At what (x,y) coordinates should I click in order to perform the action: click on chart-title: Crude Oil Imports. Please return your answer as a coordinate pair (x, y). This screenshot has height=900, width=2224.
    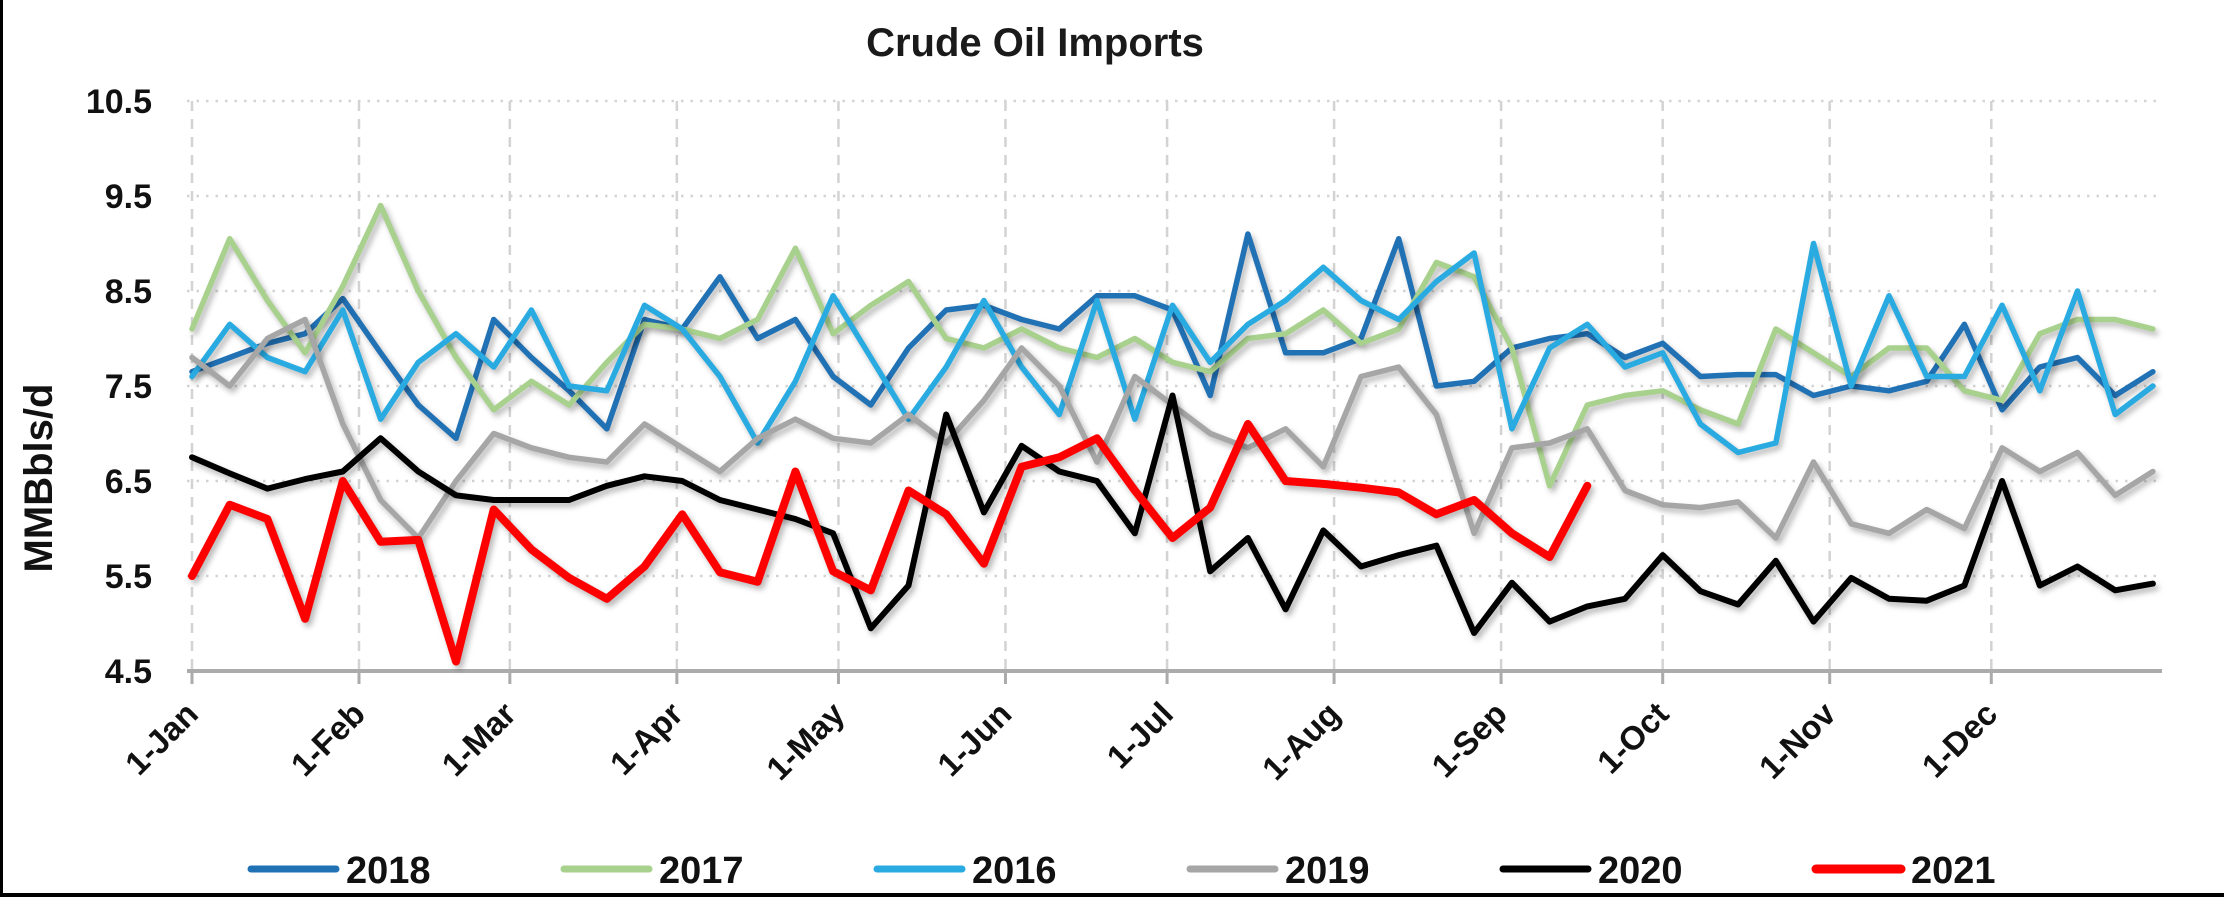
    Looking at the image, I should click on (1035, 43).